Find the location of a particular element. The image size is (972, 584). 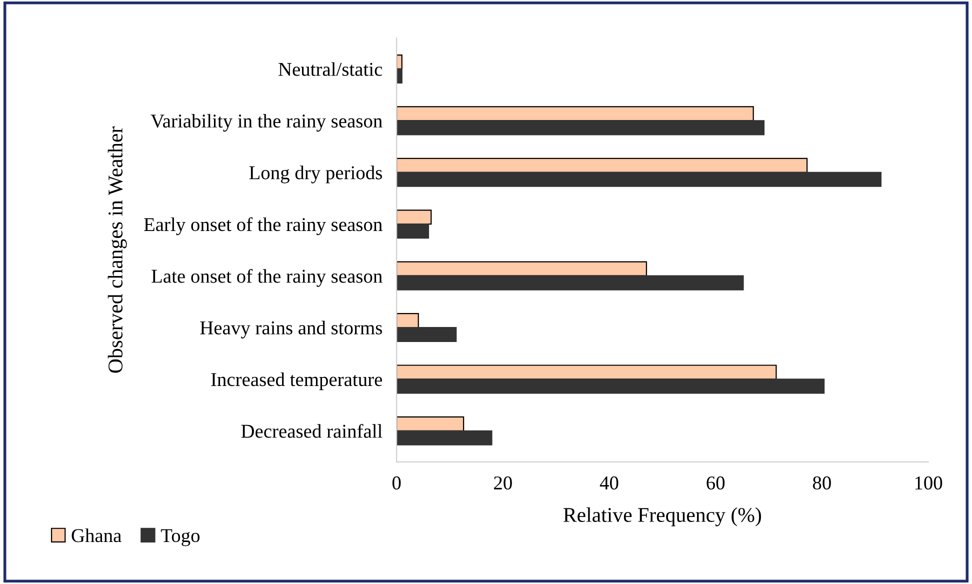

x-tick-label: 60 is located at coordinates (715, 483).